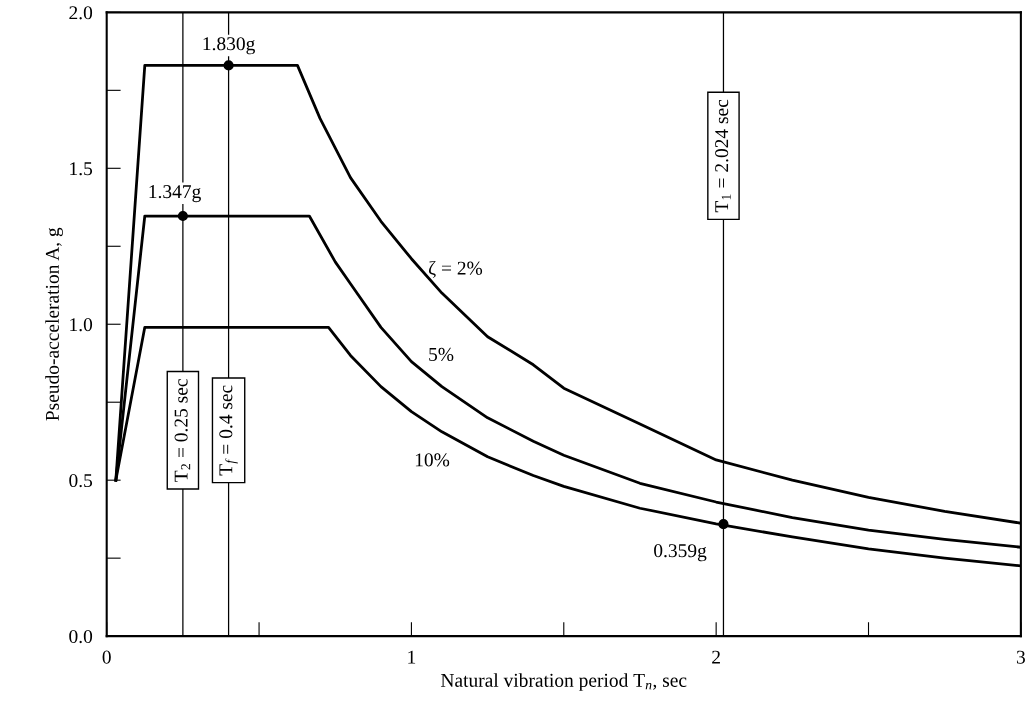 The height and width of the screenshot is (727, 1026). Describe the element at coordinates (81, 481) in the screenshot. I see `y-tick-label: 0.5` at that location.